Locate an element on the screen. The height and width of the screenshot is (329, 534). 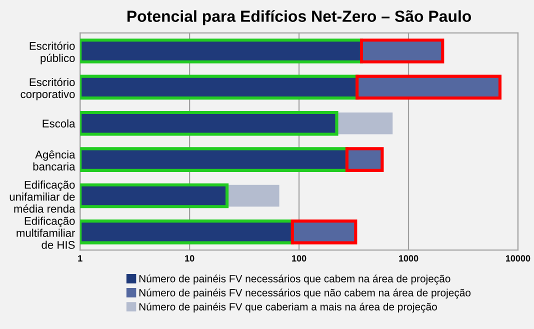
x-tick-label: 1 is located at coordinates (80, 258).